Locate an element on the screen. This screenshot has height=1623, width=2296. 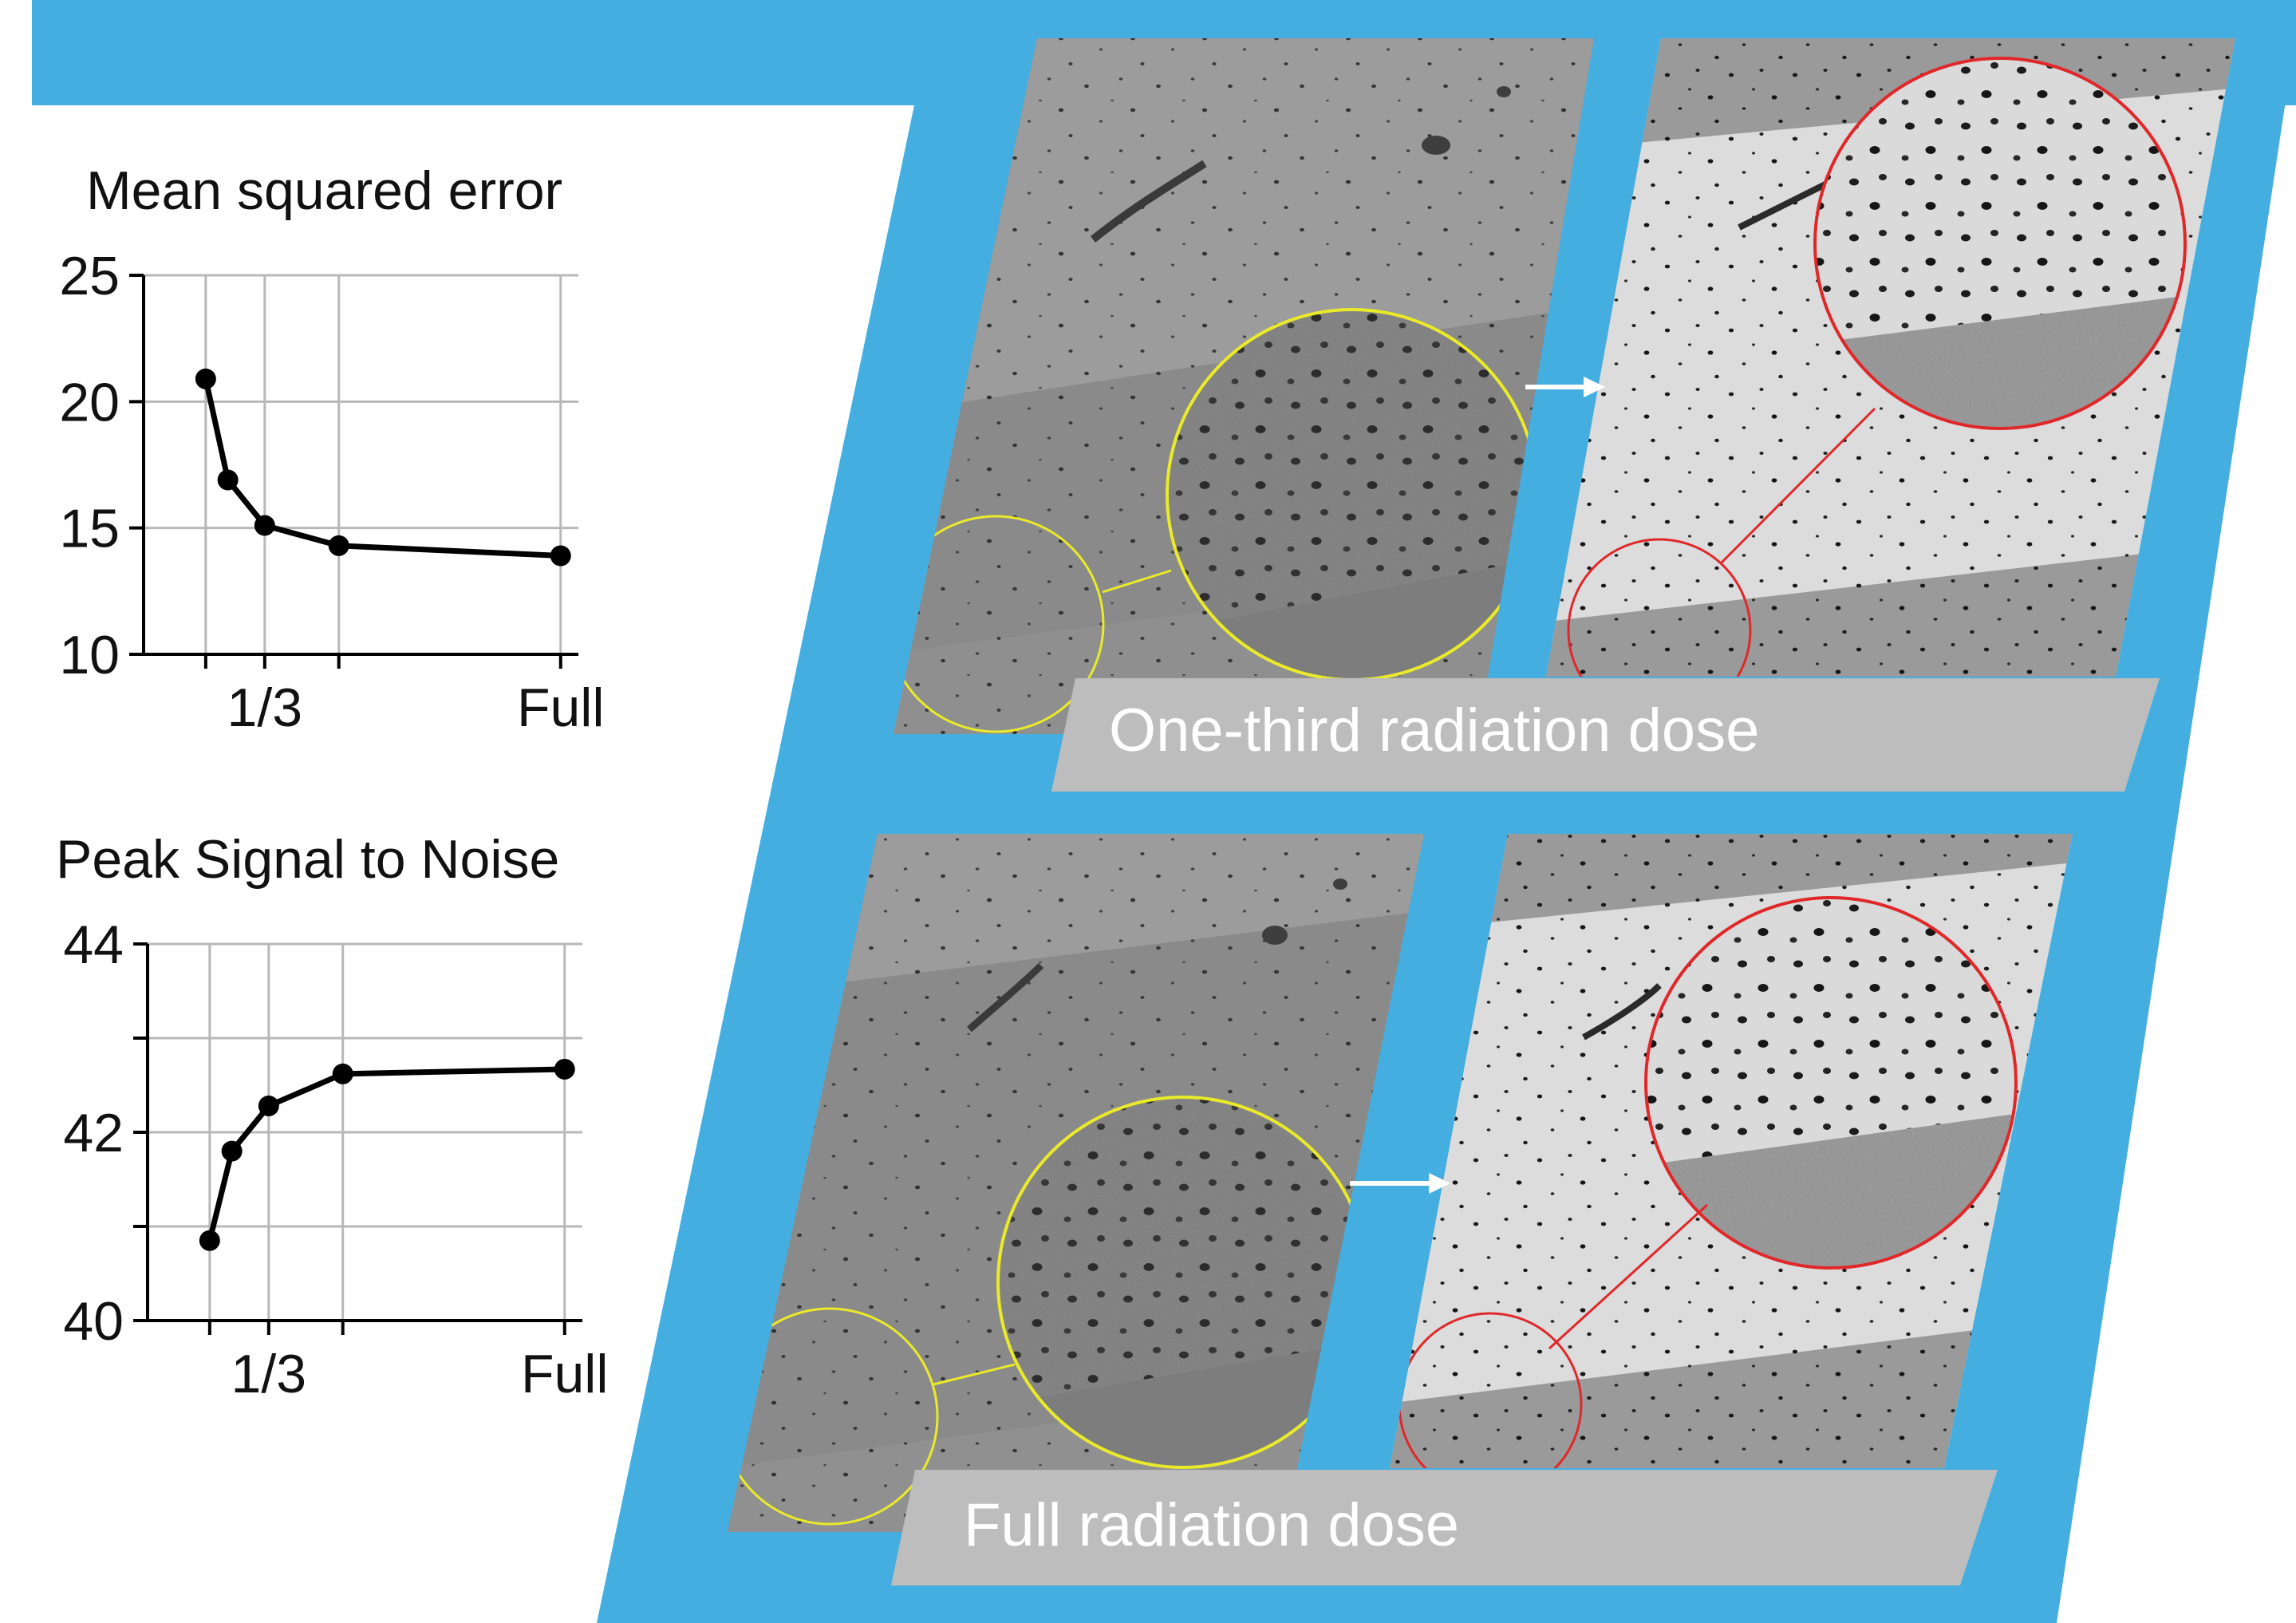
chart-title-psnr: Peak Signal to Noise is located at coordinates (308, 859).